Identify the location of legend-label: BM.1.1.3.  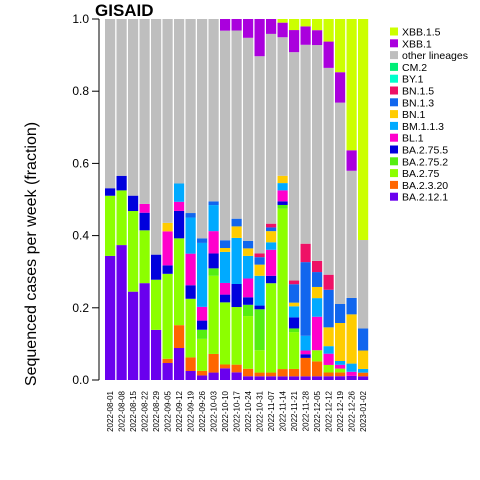
(423, 127).